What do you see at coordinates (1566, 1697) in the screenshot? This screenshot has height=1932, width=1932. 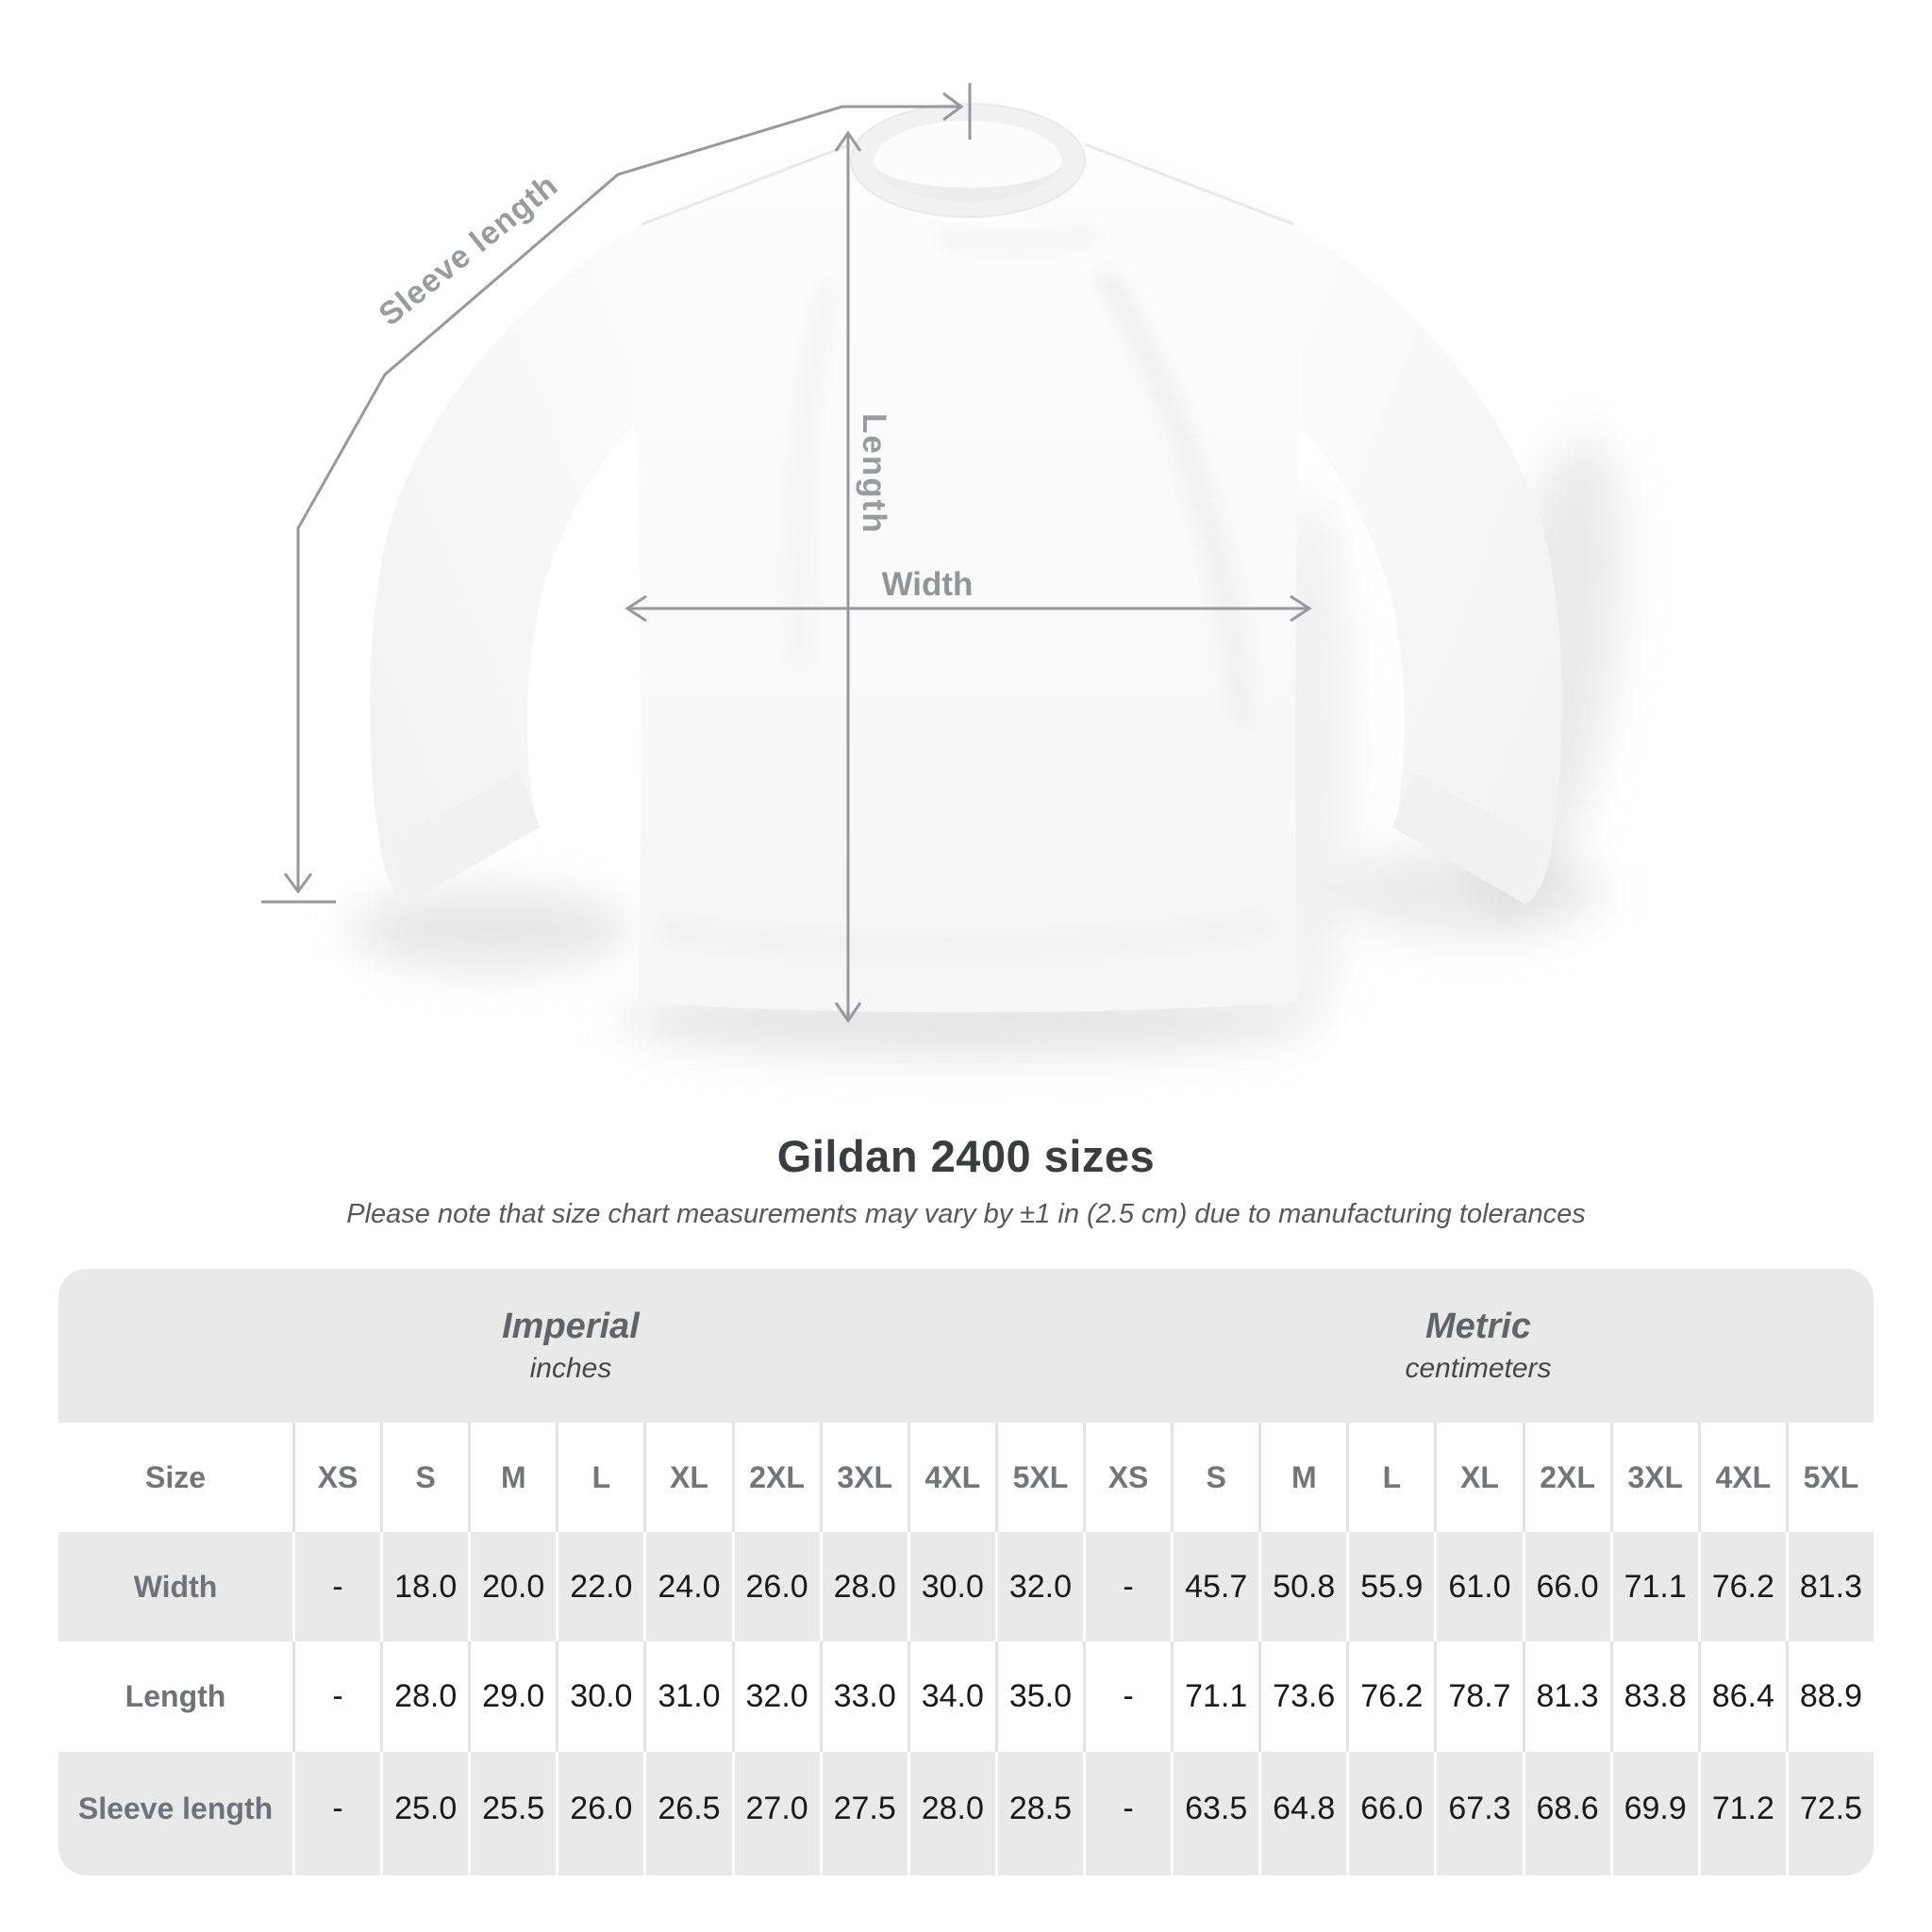 I see `length-metric-2xl: 81.3` at bounding box center [1566, 1697].